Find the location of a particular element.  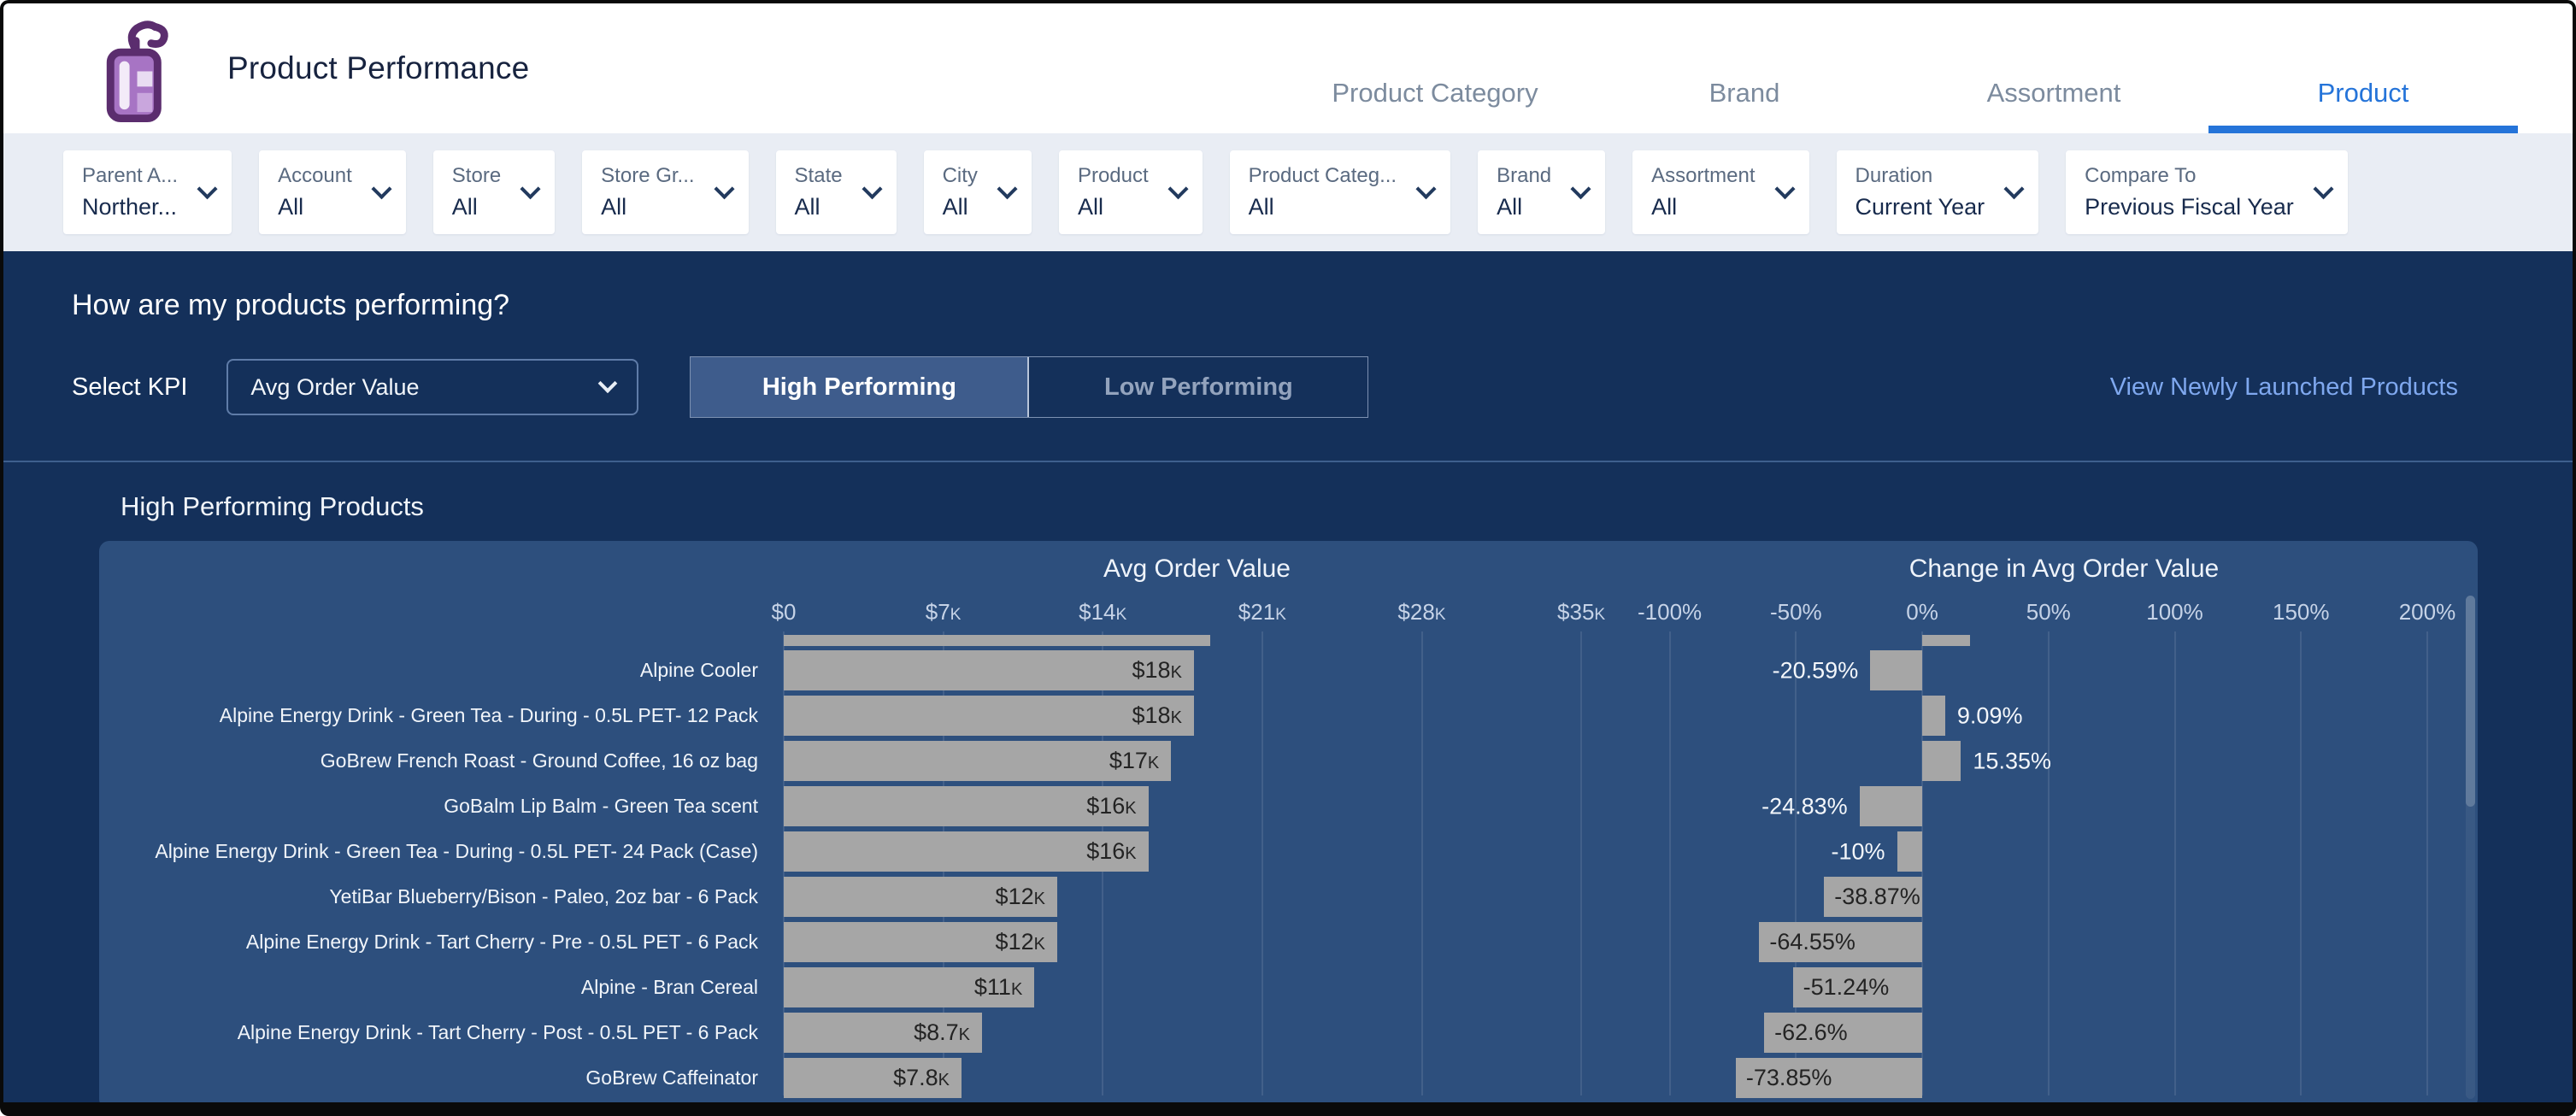

filter-state: State All is located at coordinates (836, 192).